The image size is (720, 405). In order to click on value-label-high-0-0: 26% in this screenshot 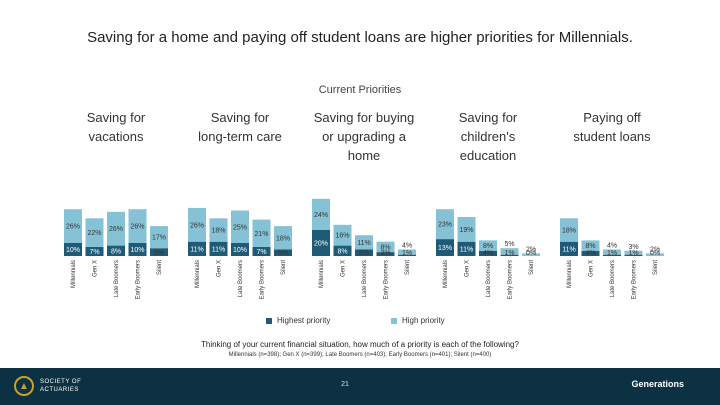, I will do `click(73, 227)`.